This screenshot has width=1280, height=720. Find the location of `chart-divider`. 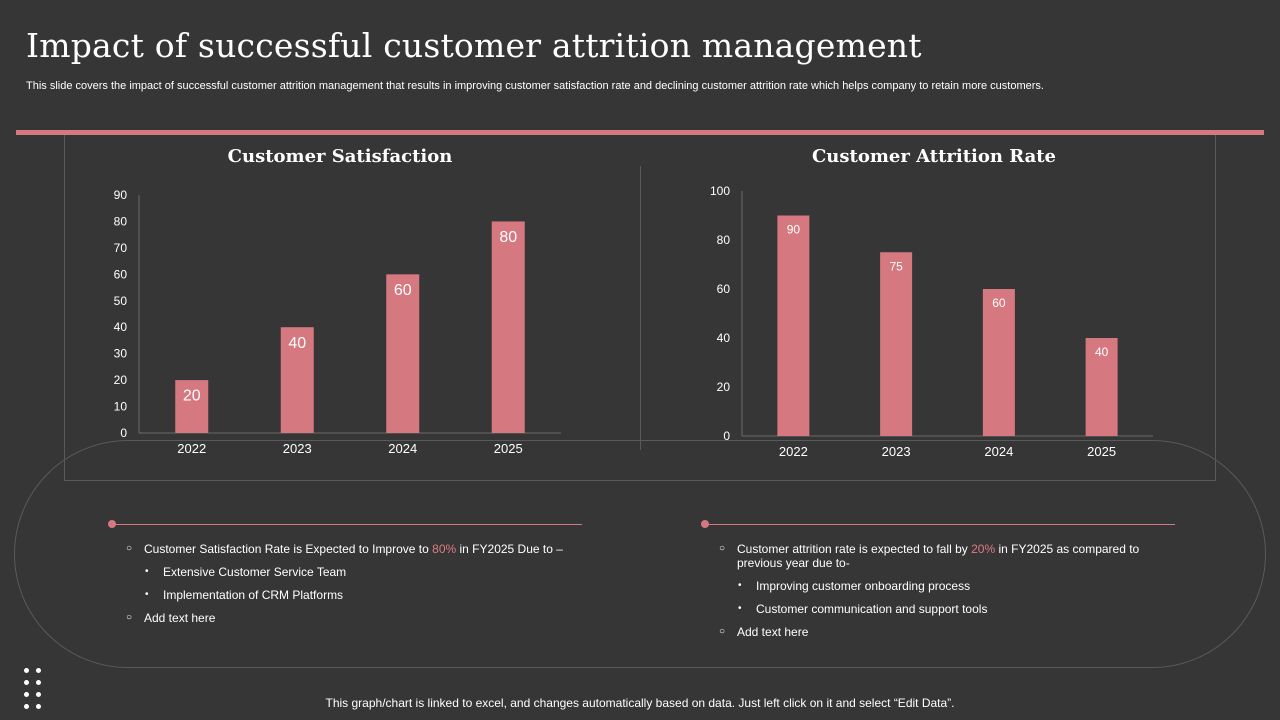

chart-divider is located at coordinates (640, 308).